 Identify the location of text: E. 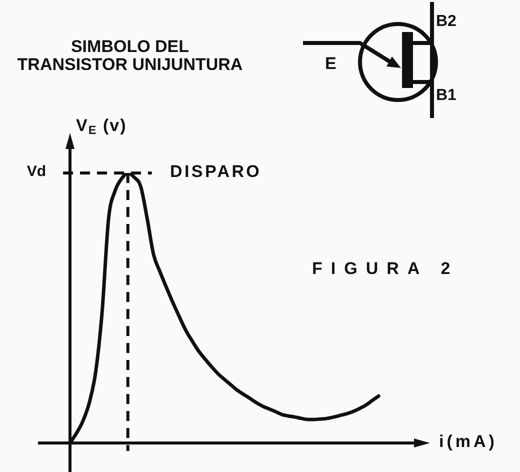
(330, 63).